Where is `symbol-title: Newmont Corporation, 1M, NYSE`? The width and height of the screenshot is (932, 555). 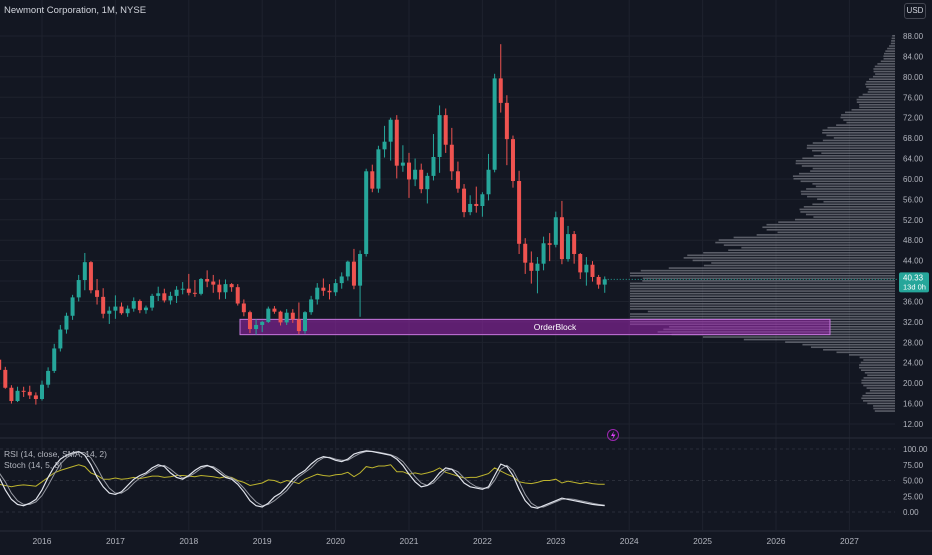
symbol-title: Newmont Corporation, 1M, NYSE is located at coordinates (75, 10).